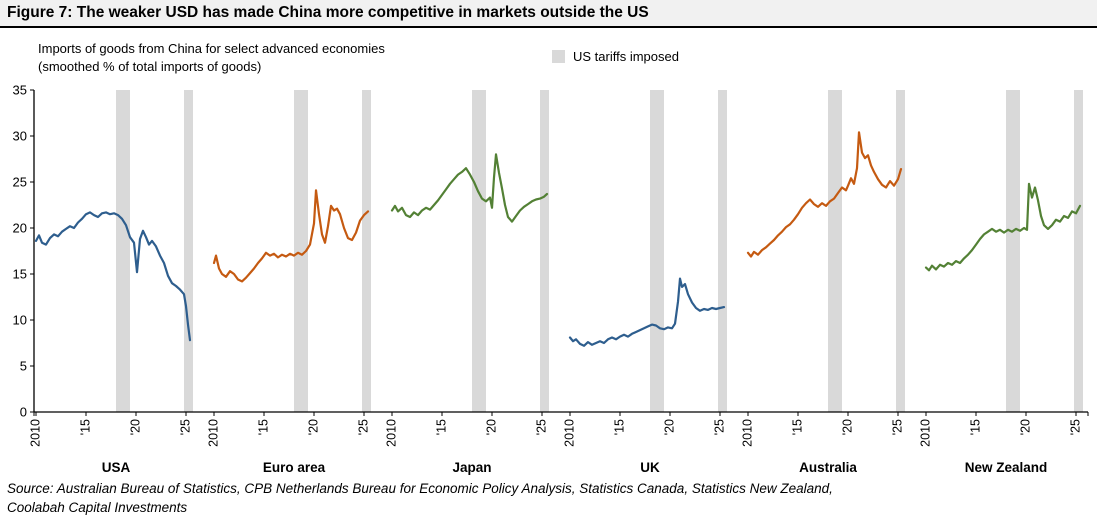  What do you see at coordinates (23, 412) in the screenshot?
I see `y-tick-label: 0` at bounding box center [23, 412].